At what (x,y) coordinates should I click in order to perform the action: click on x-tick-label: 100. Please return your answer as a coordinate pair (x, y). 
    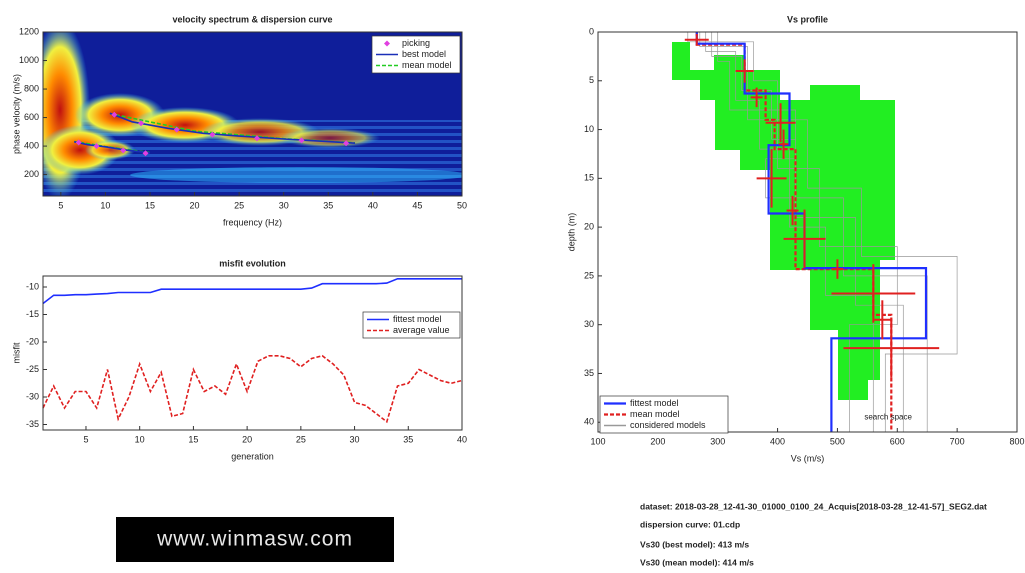
    Looking at the image, I should click on (597, 441).